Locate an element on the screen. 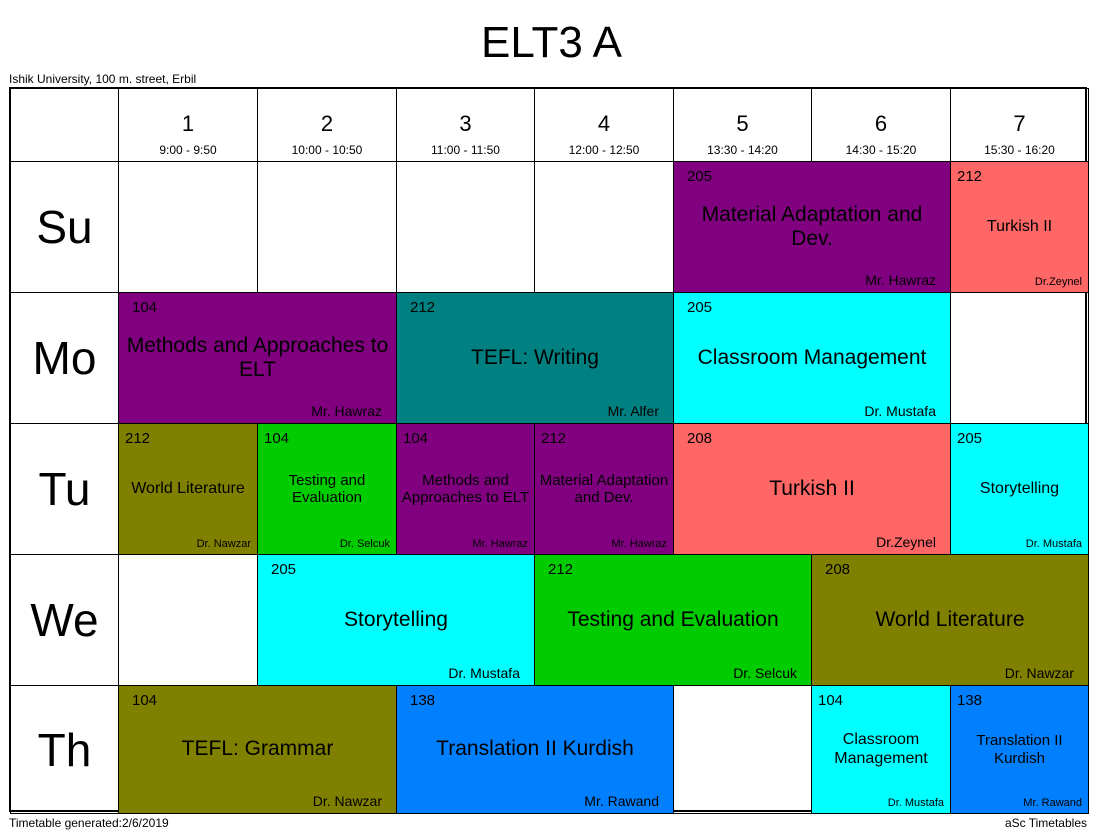 This screenshot has height=839, width=1103. period-header: 1 9:00 - 9:50 is located at coordinates (188, 125).